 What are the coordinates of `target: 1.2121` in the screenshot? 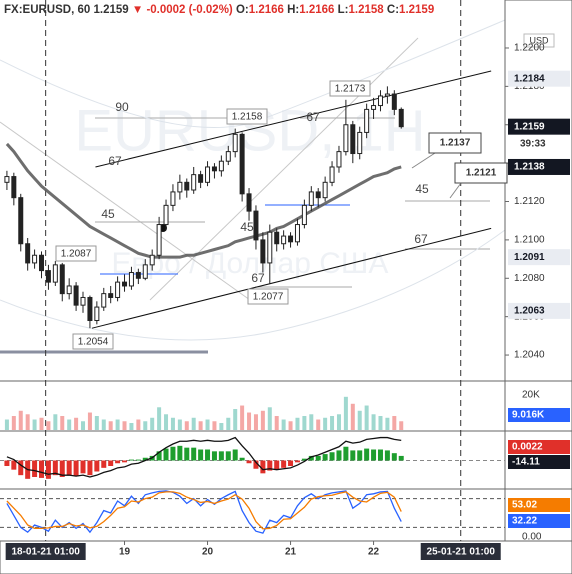 It's located at (481, 173).